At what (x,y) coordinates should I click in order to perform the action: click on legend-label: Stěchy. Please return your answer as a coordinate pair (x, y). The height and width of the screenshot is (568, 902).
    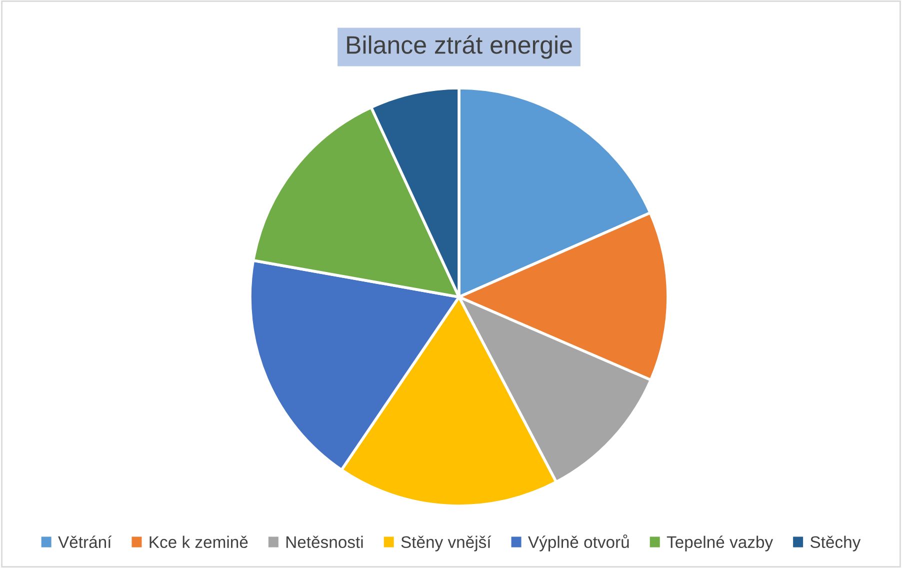
    Looking at the image, I should click on (835, 544).